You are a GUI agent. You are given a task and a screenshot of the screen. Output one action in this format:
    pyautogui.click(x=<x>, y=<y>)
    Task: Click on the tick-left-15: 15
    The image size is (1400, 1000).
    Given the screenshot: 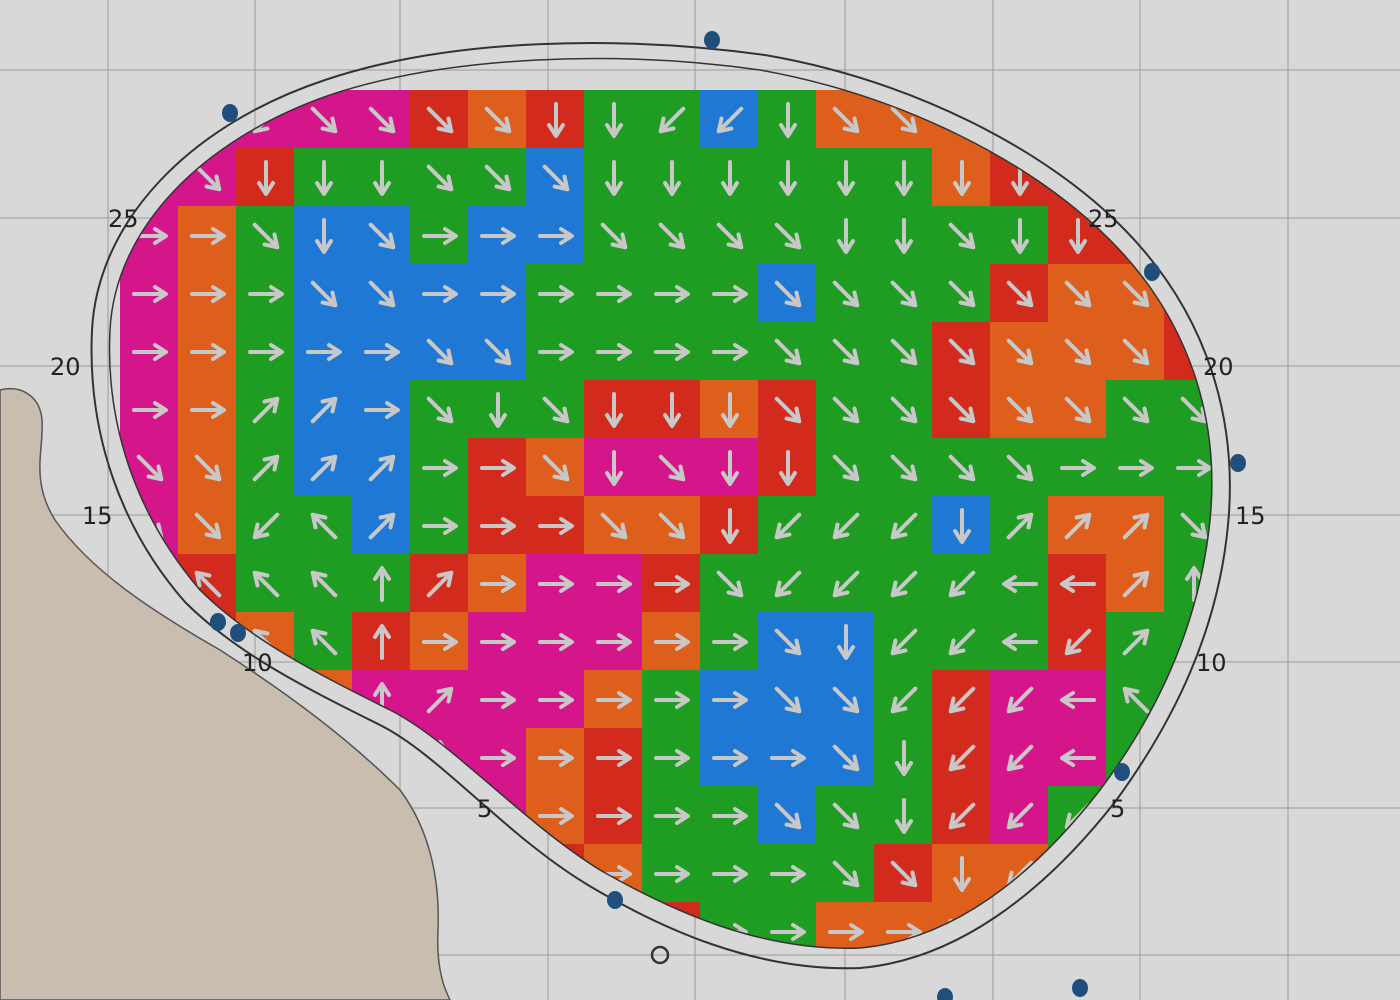 What is the action you would take?
    pyautogui.click(x=97, y=516)
    